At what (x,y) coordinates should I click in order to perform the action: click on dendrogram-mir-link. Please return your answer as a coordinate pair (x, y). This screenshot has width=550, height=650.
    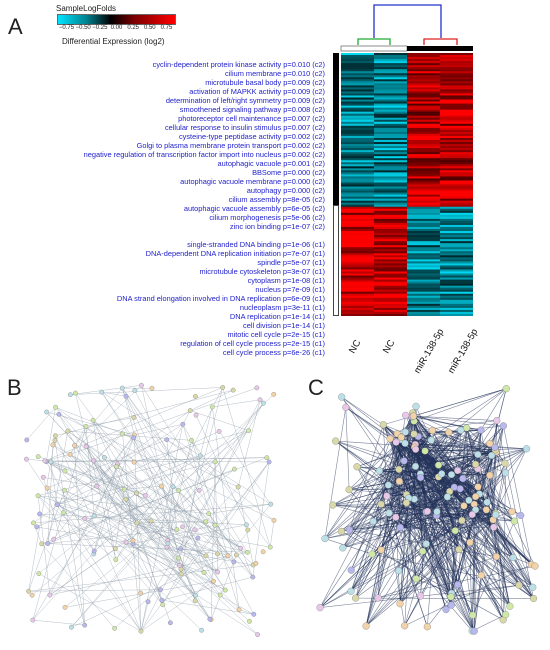
    Looking at the image, I should click on (440, 41).